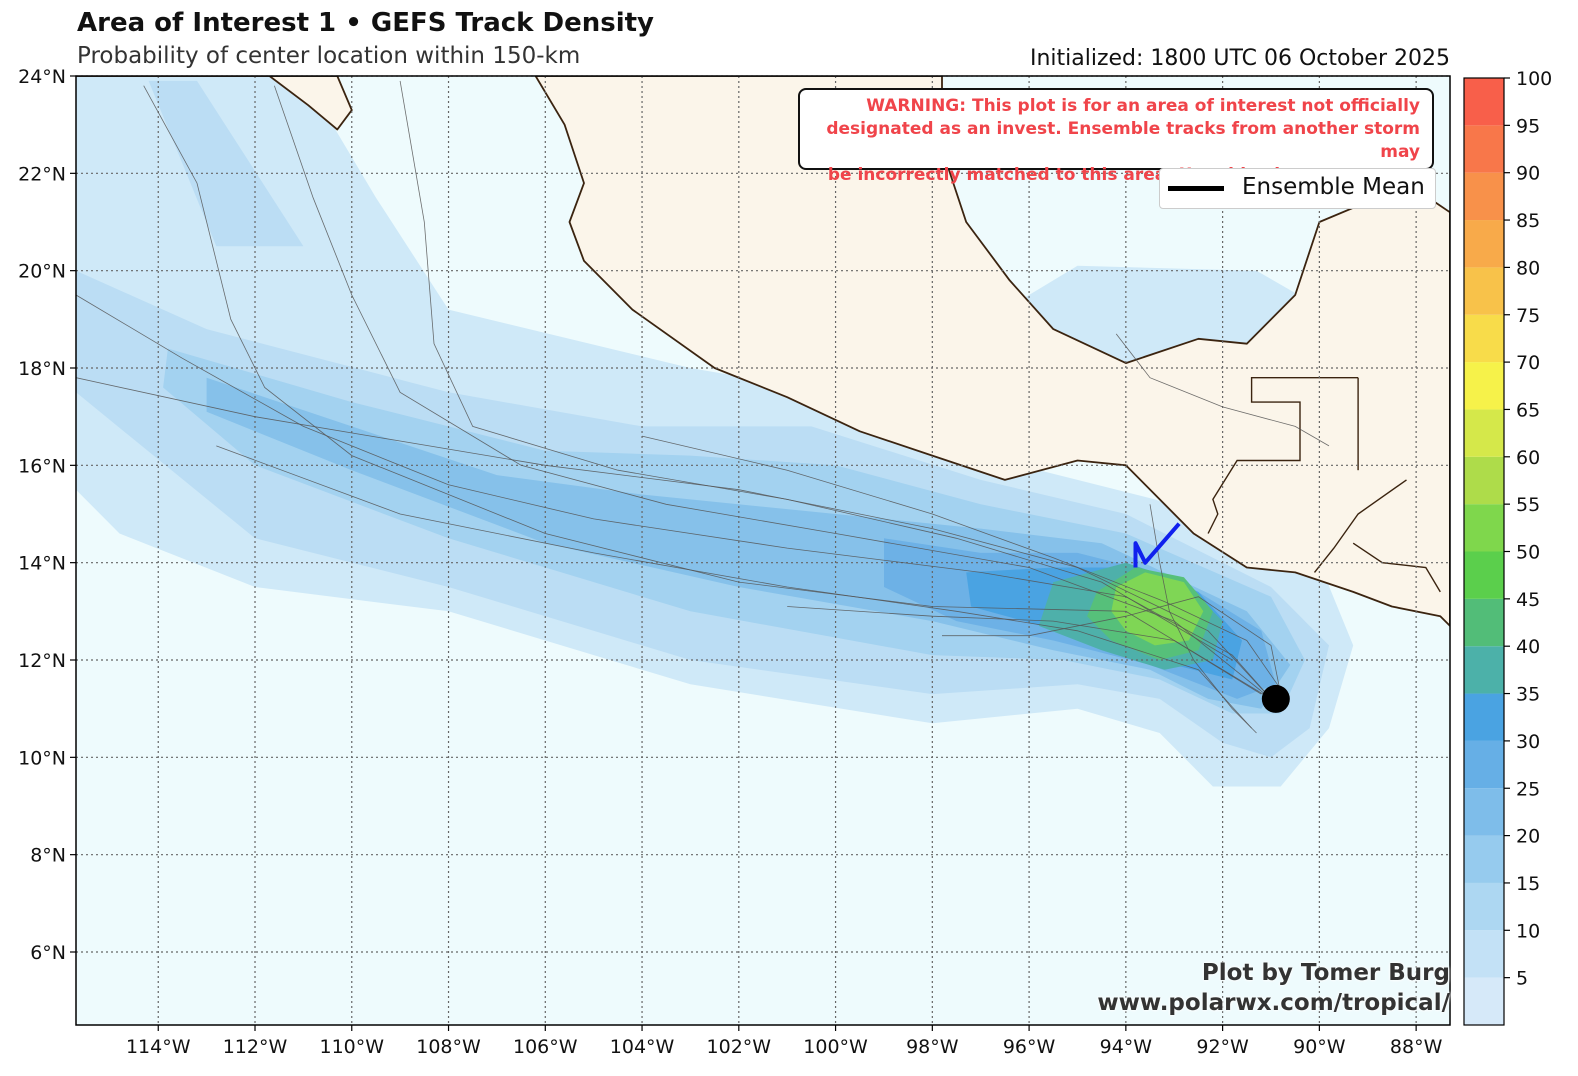 This screenshot has height=1076, width=1578. Describe the element at coordinates (1528, 316) in the screenshot. I see `colorbar-tick-label: 75` at that location.